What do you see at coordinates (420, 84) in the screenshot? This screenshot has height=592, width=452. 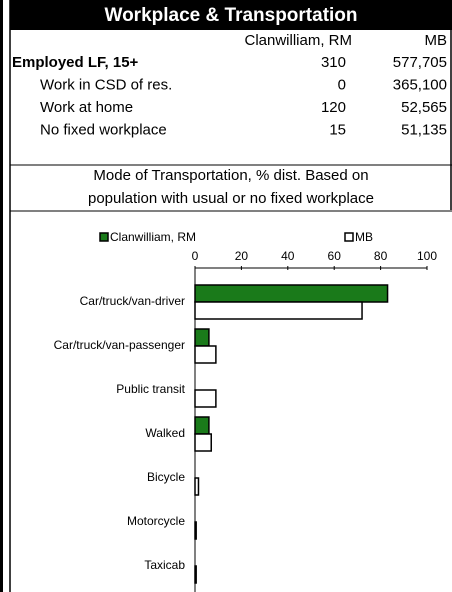 I see `cell: 365,100` at bounding box center [420, 84].